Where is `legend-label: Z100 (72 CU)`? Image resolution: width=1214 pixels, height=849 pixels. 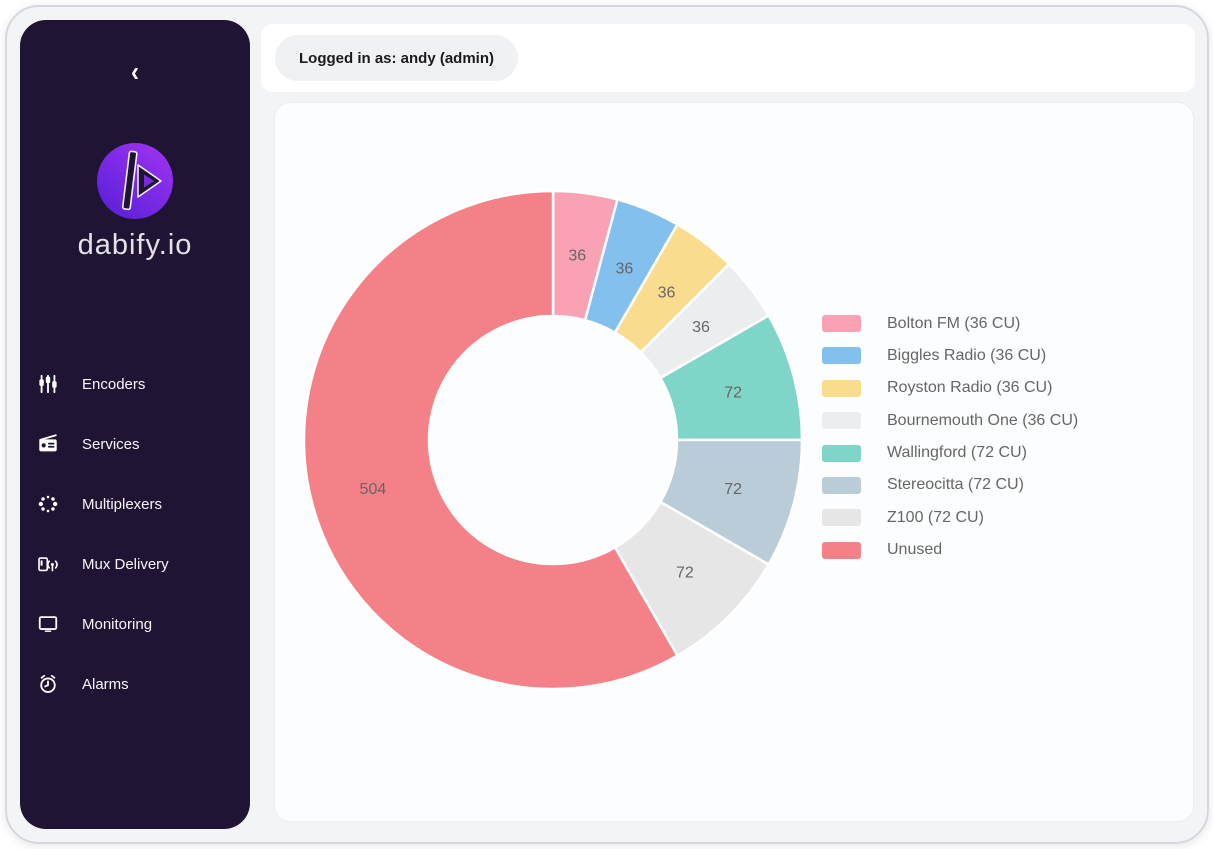 legend-label: Z100 (72 CU) is located at coordinates (935, 517).